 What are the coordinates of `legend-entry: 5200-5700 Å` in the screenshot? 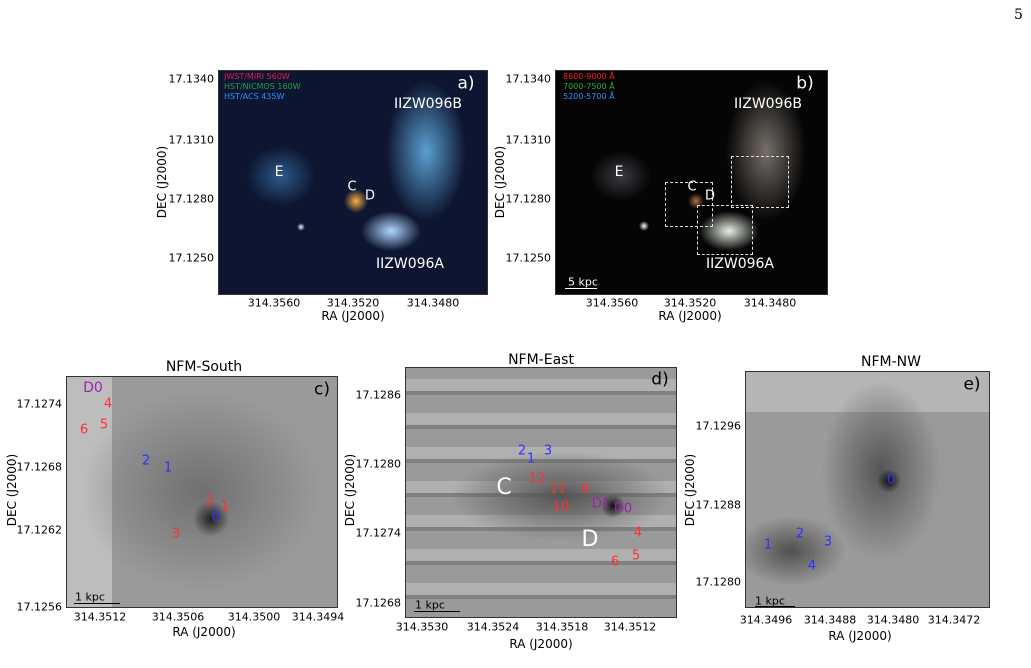 It's located at (589, 96).